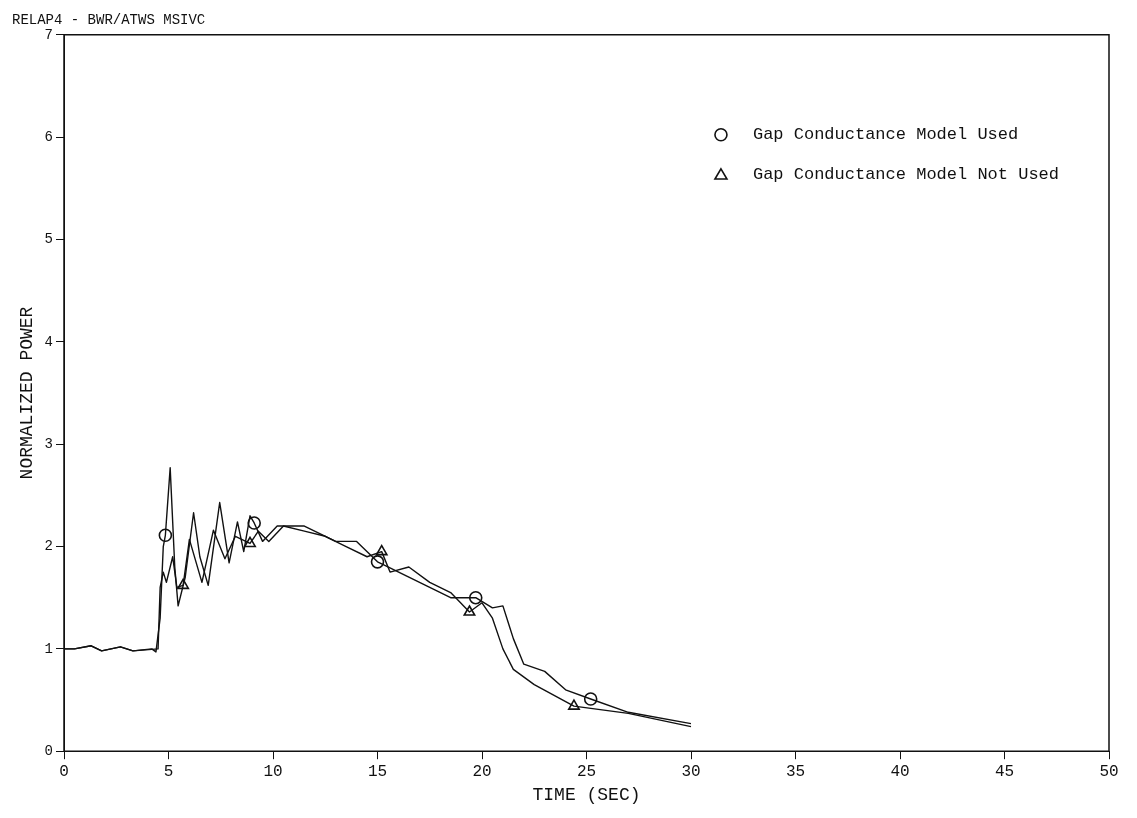 The width and height of the screenshot is (1137, 818). What do you see at coordinates (273, 772) in the screenshot?
I see `x-tick-label: 10` at bounding box center [273, 772].